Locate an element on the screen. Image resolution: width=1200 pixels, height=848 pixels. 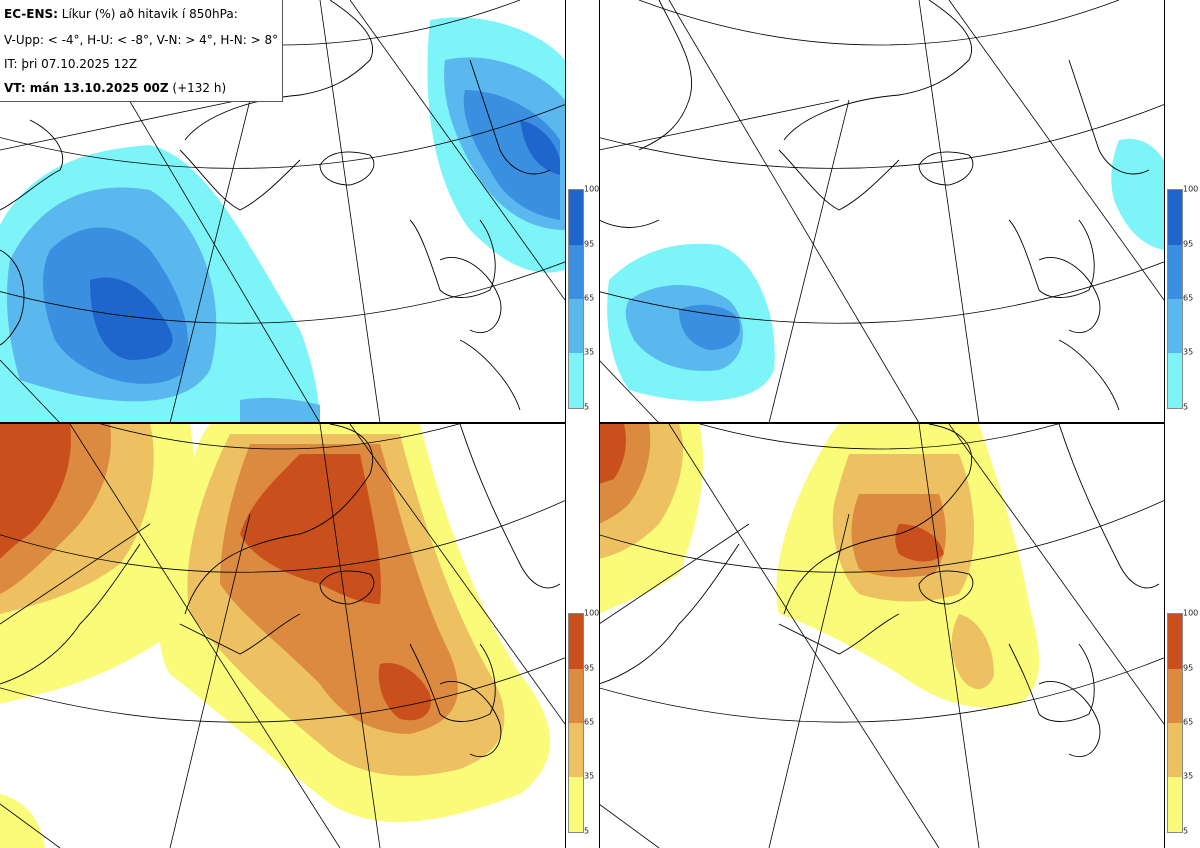
colorbar-h-n is located at coordinates (1175, 723).